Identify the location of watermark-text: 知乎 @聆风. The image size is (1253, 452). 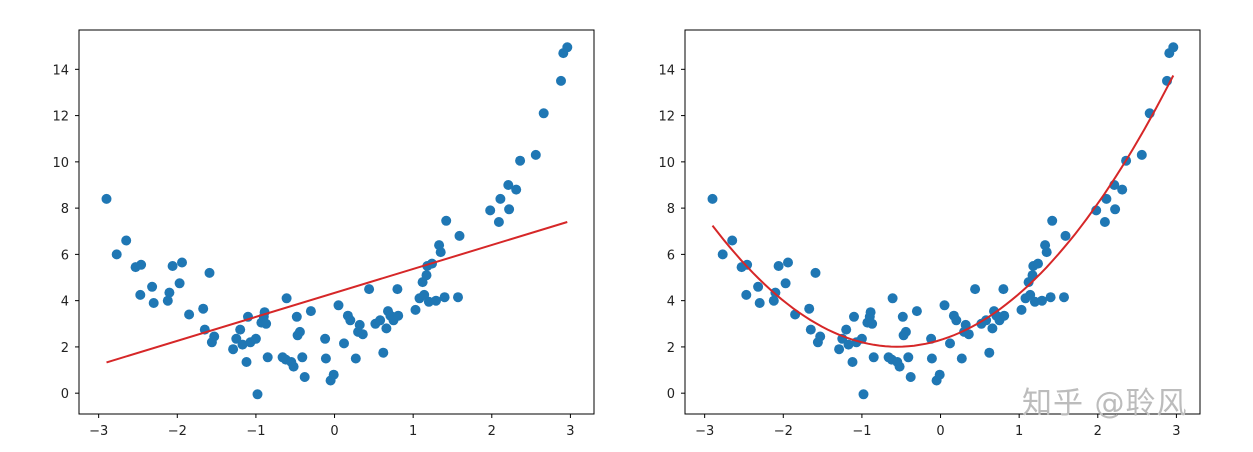
(1105, 403).